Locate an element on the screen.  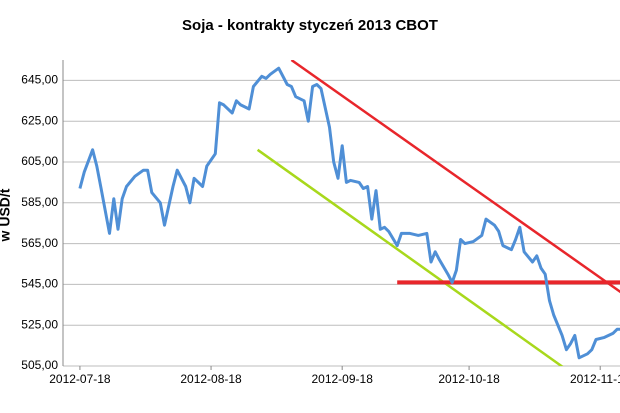
x-tick-label: 2012-11-18 is located at coordinates (595, 379).